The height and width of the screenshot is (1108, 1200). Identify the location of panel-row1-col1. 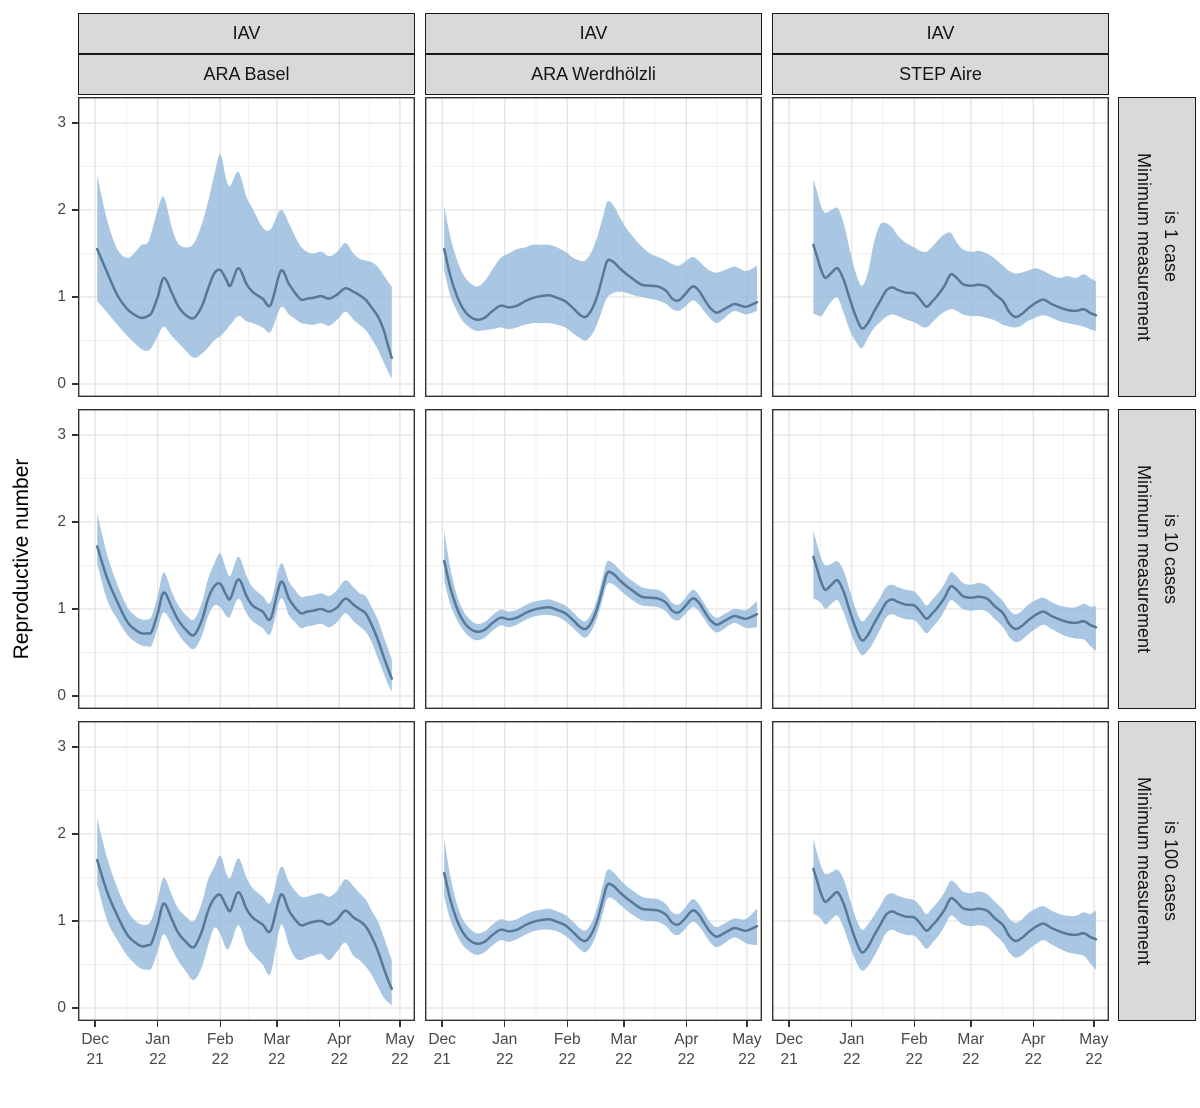
(593, 559).